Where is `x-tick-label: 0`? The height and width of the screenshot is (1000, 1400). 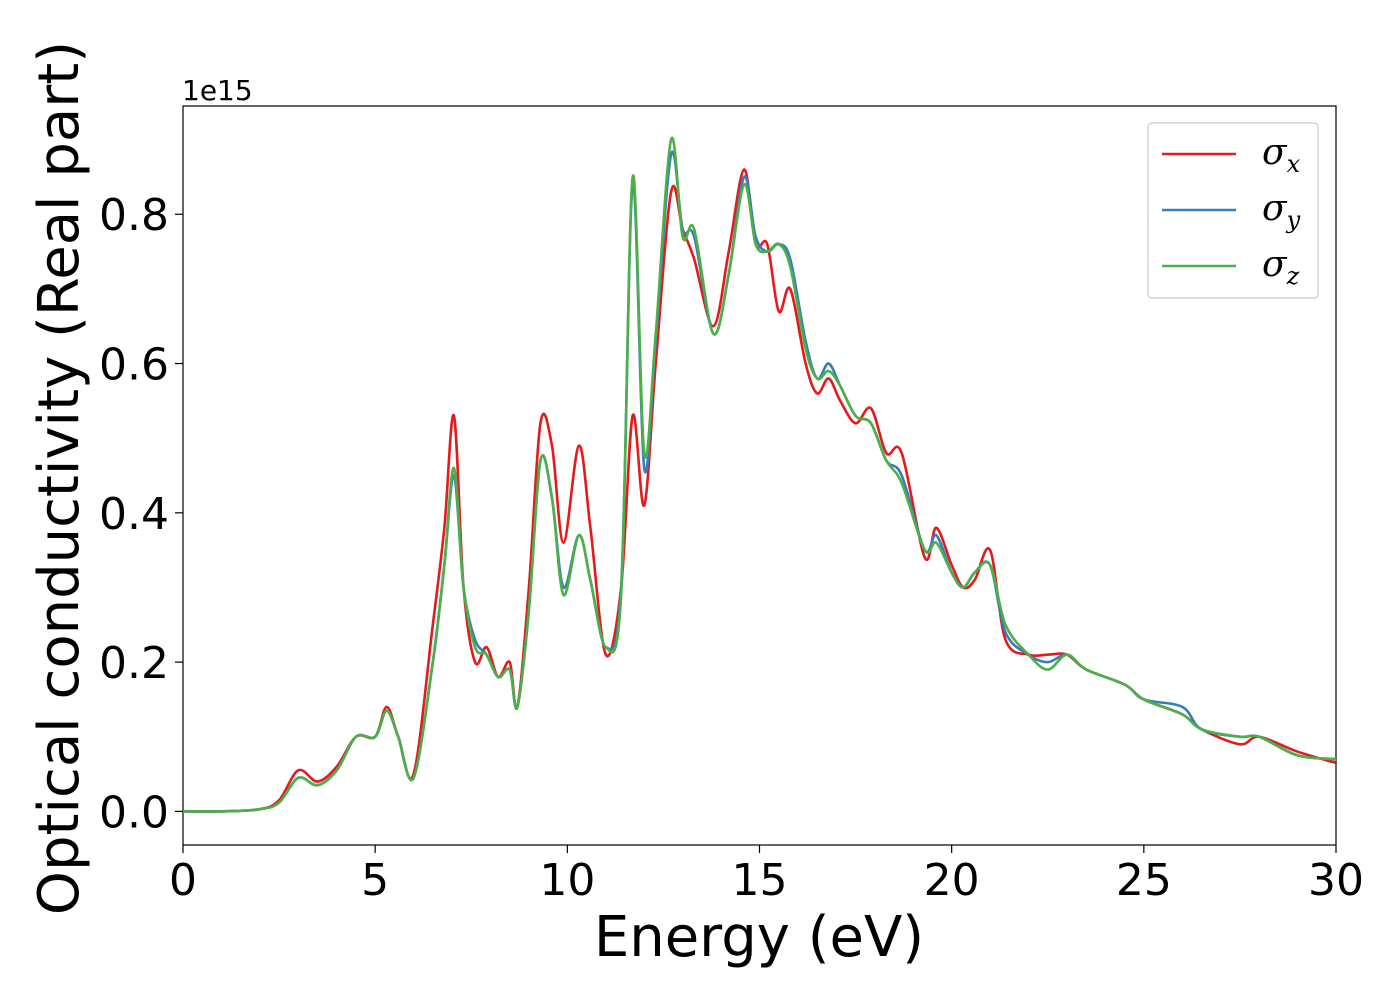
x-tick-label: 0 is located at coordinates (183, 880).